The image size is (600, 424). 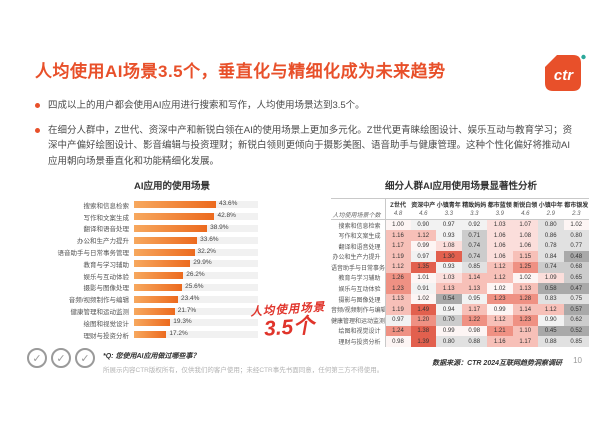 I want to click on heatmap-row: 摄影与图像处理 1.13 1.02 0.54 0.95 1.23 1.28 0.83 0.75, so click(x=460, y=299).